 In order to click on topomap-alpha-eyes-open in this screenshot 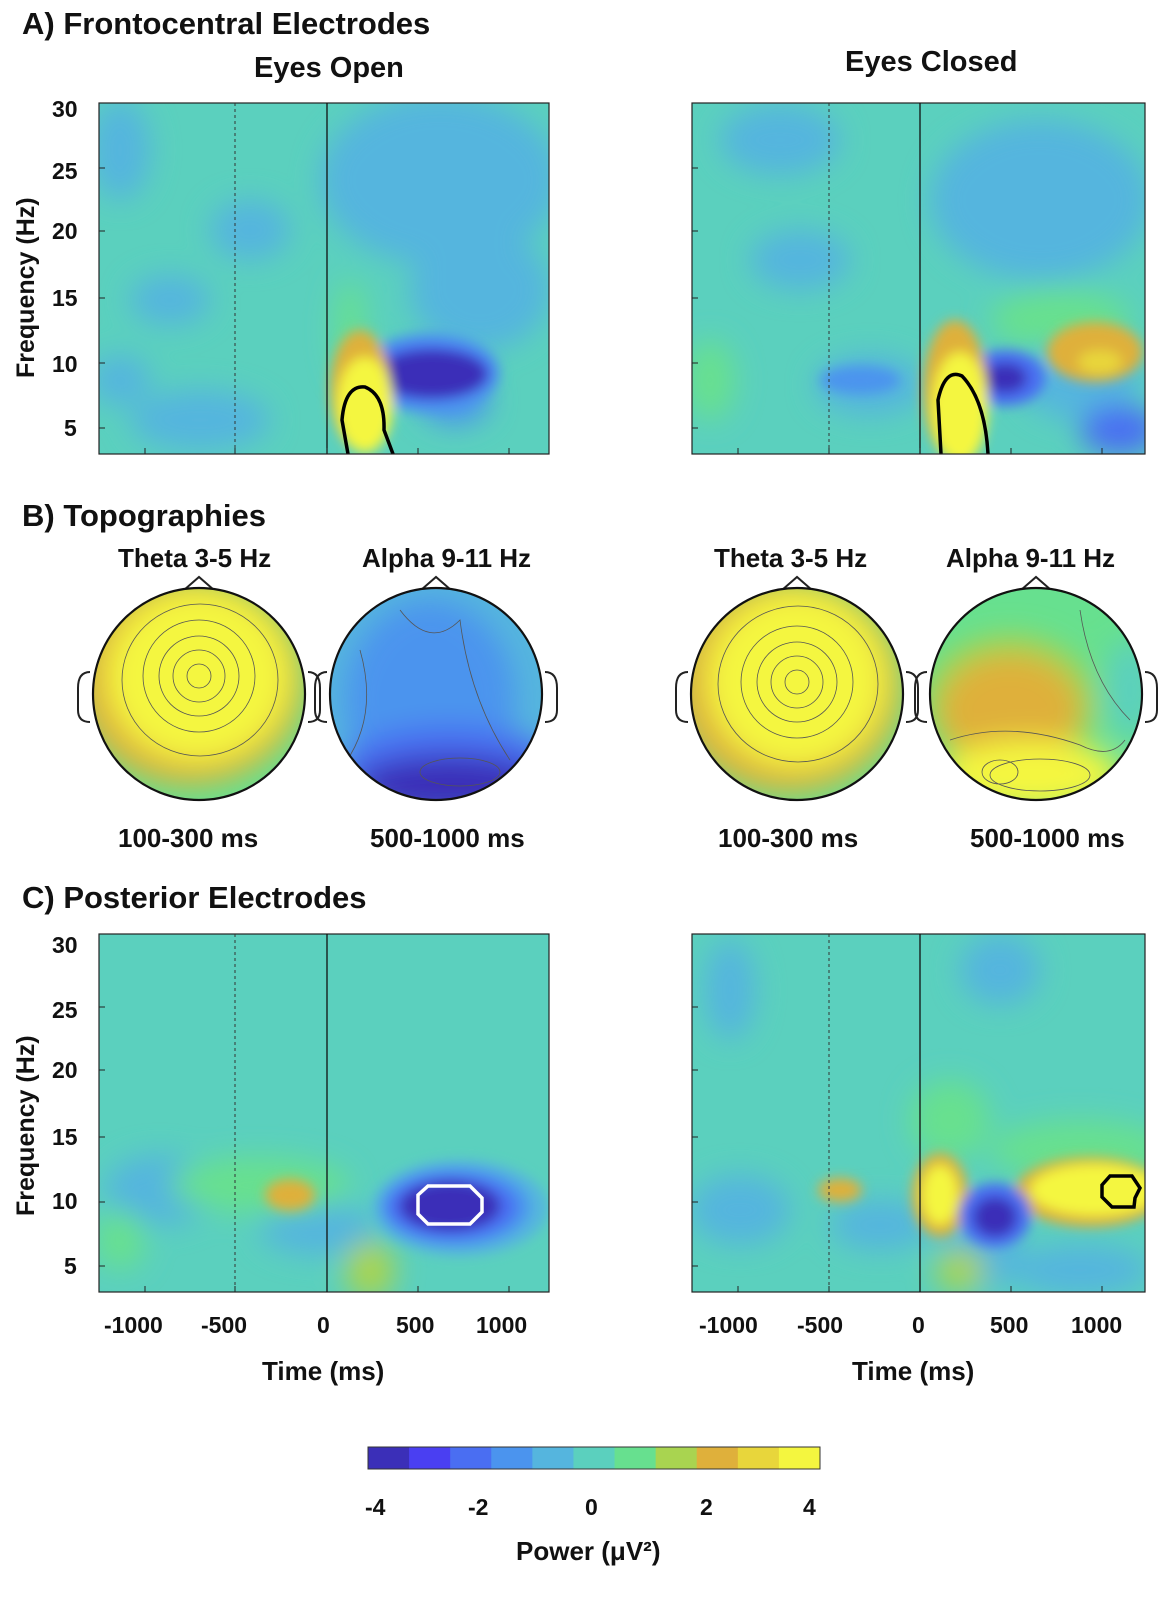, I will do `click(436, 688)`.